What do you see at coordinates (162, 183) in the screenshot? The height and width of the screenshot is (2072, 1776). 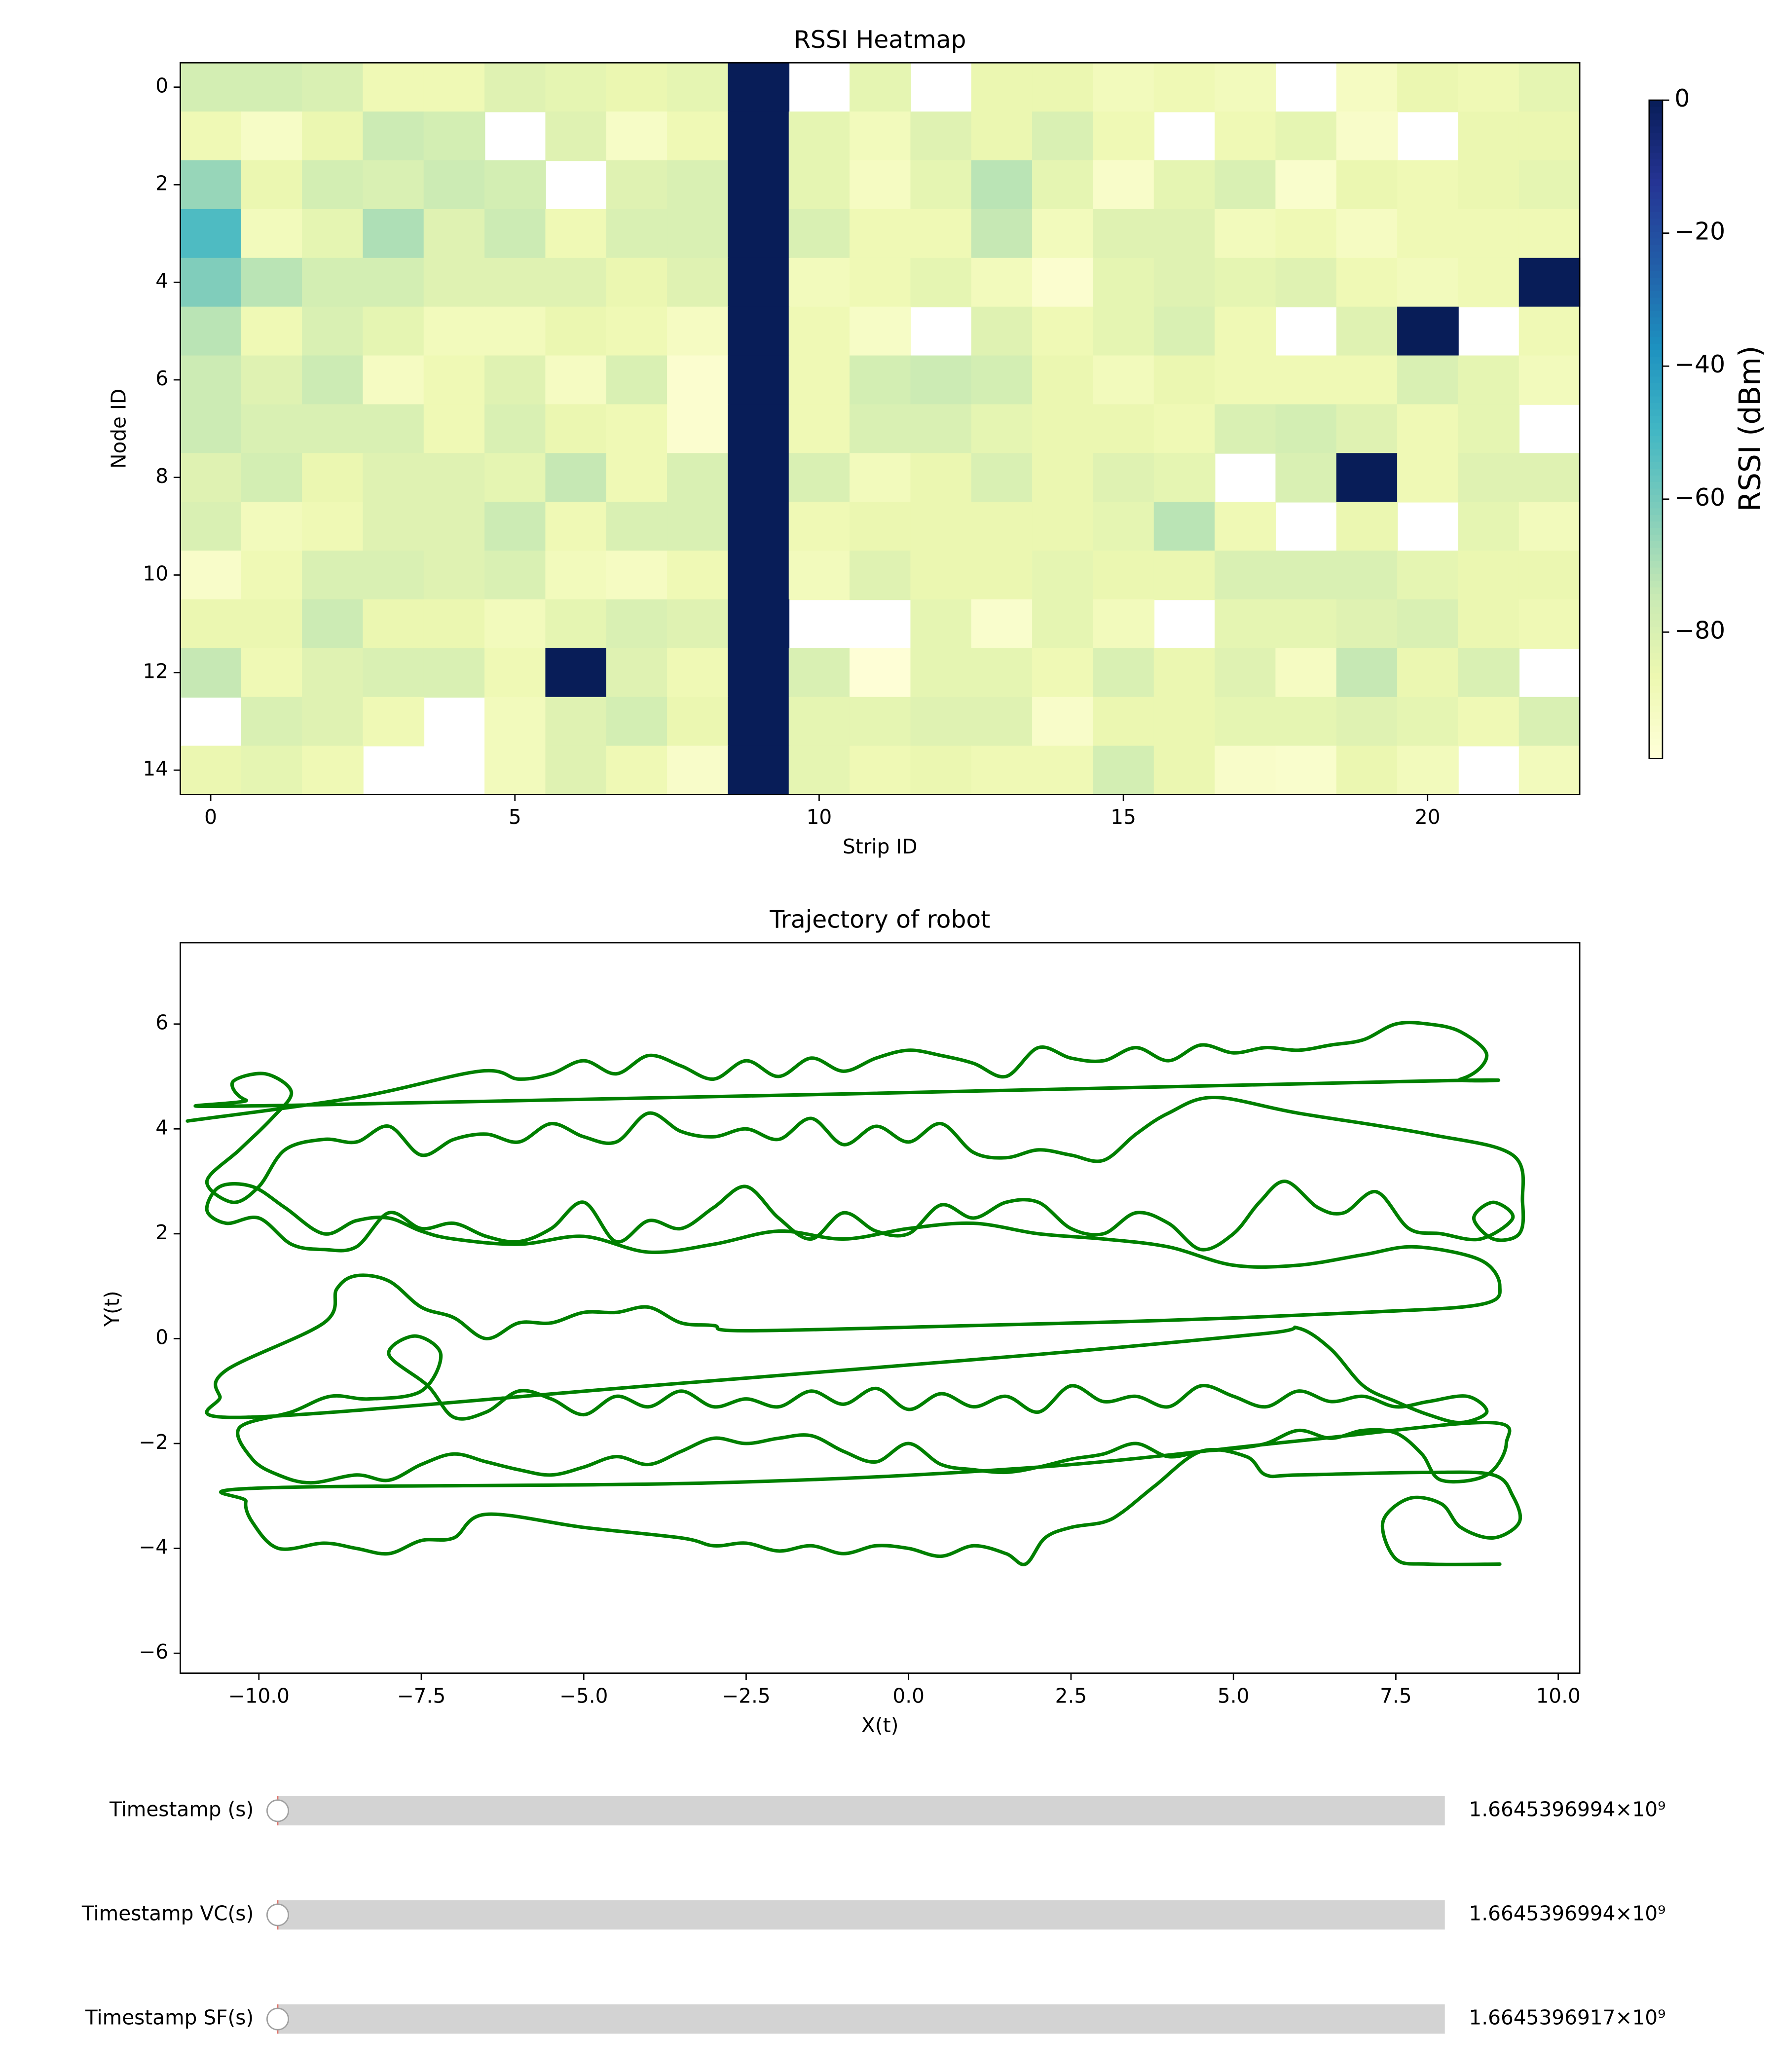 I see `y-tick-label: 2` at bounding box center [162, 183].